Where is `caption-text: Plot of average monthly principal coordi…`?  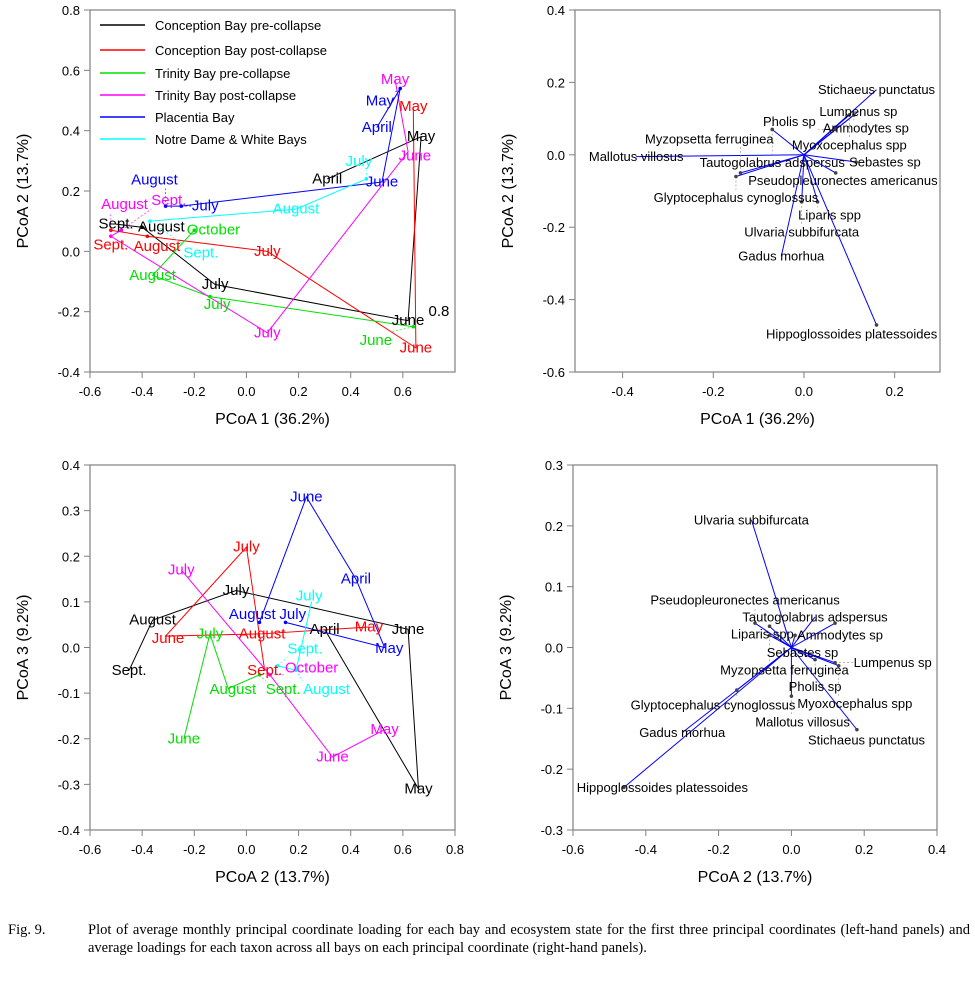 caption-text: Plot of average monthly principal coordi… is located at coordinates (529, 939).